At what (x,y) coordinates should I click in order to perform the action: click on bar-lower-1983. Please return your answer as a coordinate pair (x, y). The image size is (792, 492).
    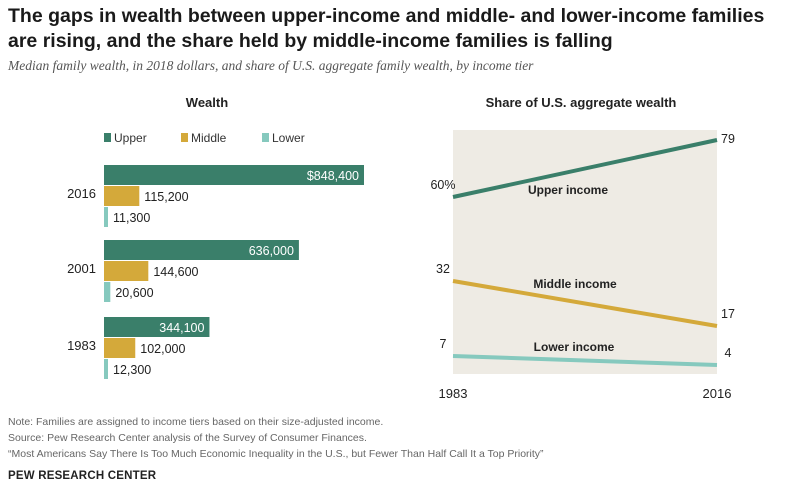
    Looking at the image, I should click on (106, 369).